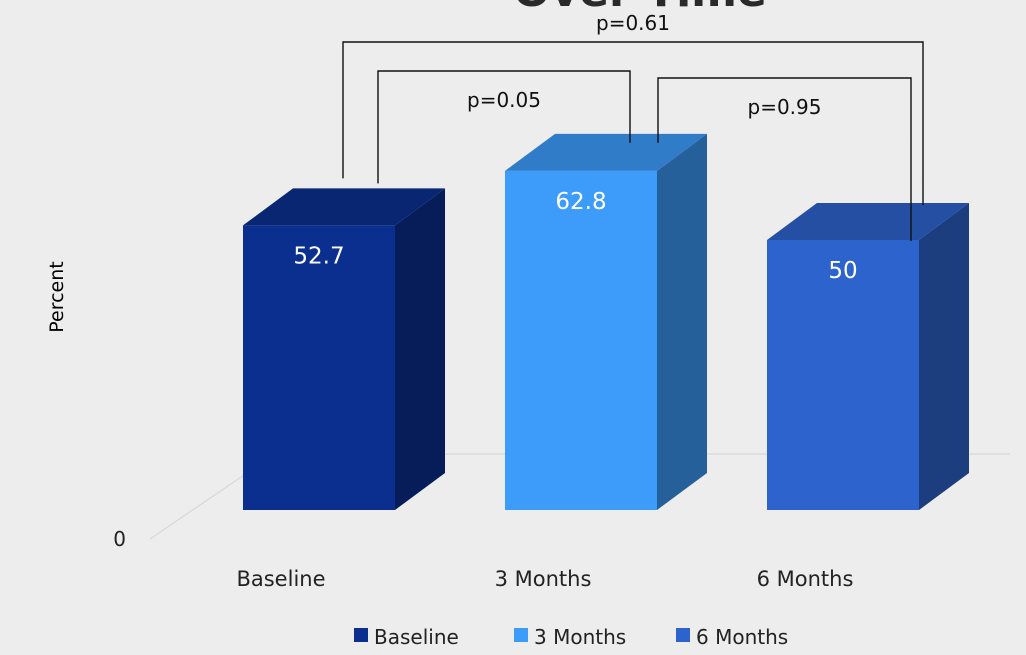 This screenshot has height=655, width=1026. I want to click on y-axis-ticks: 010203040506070, so click(113, 275).